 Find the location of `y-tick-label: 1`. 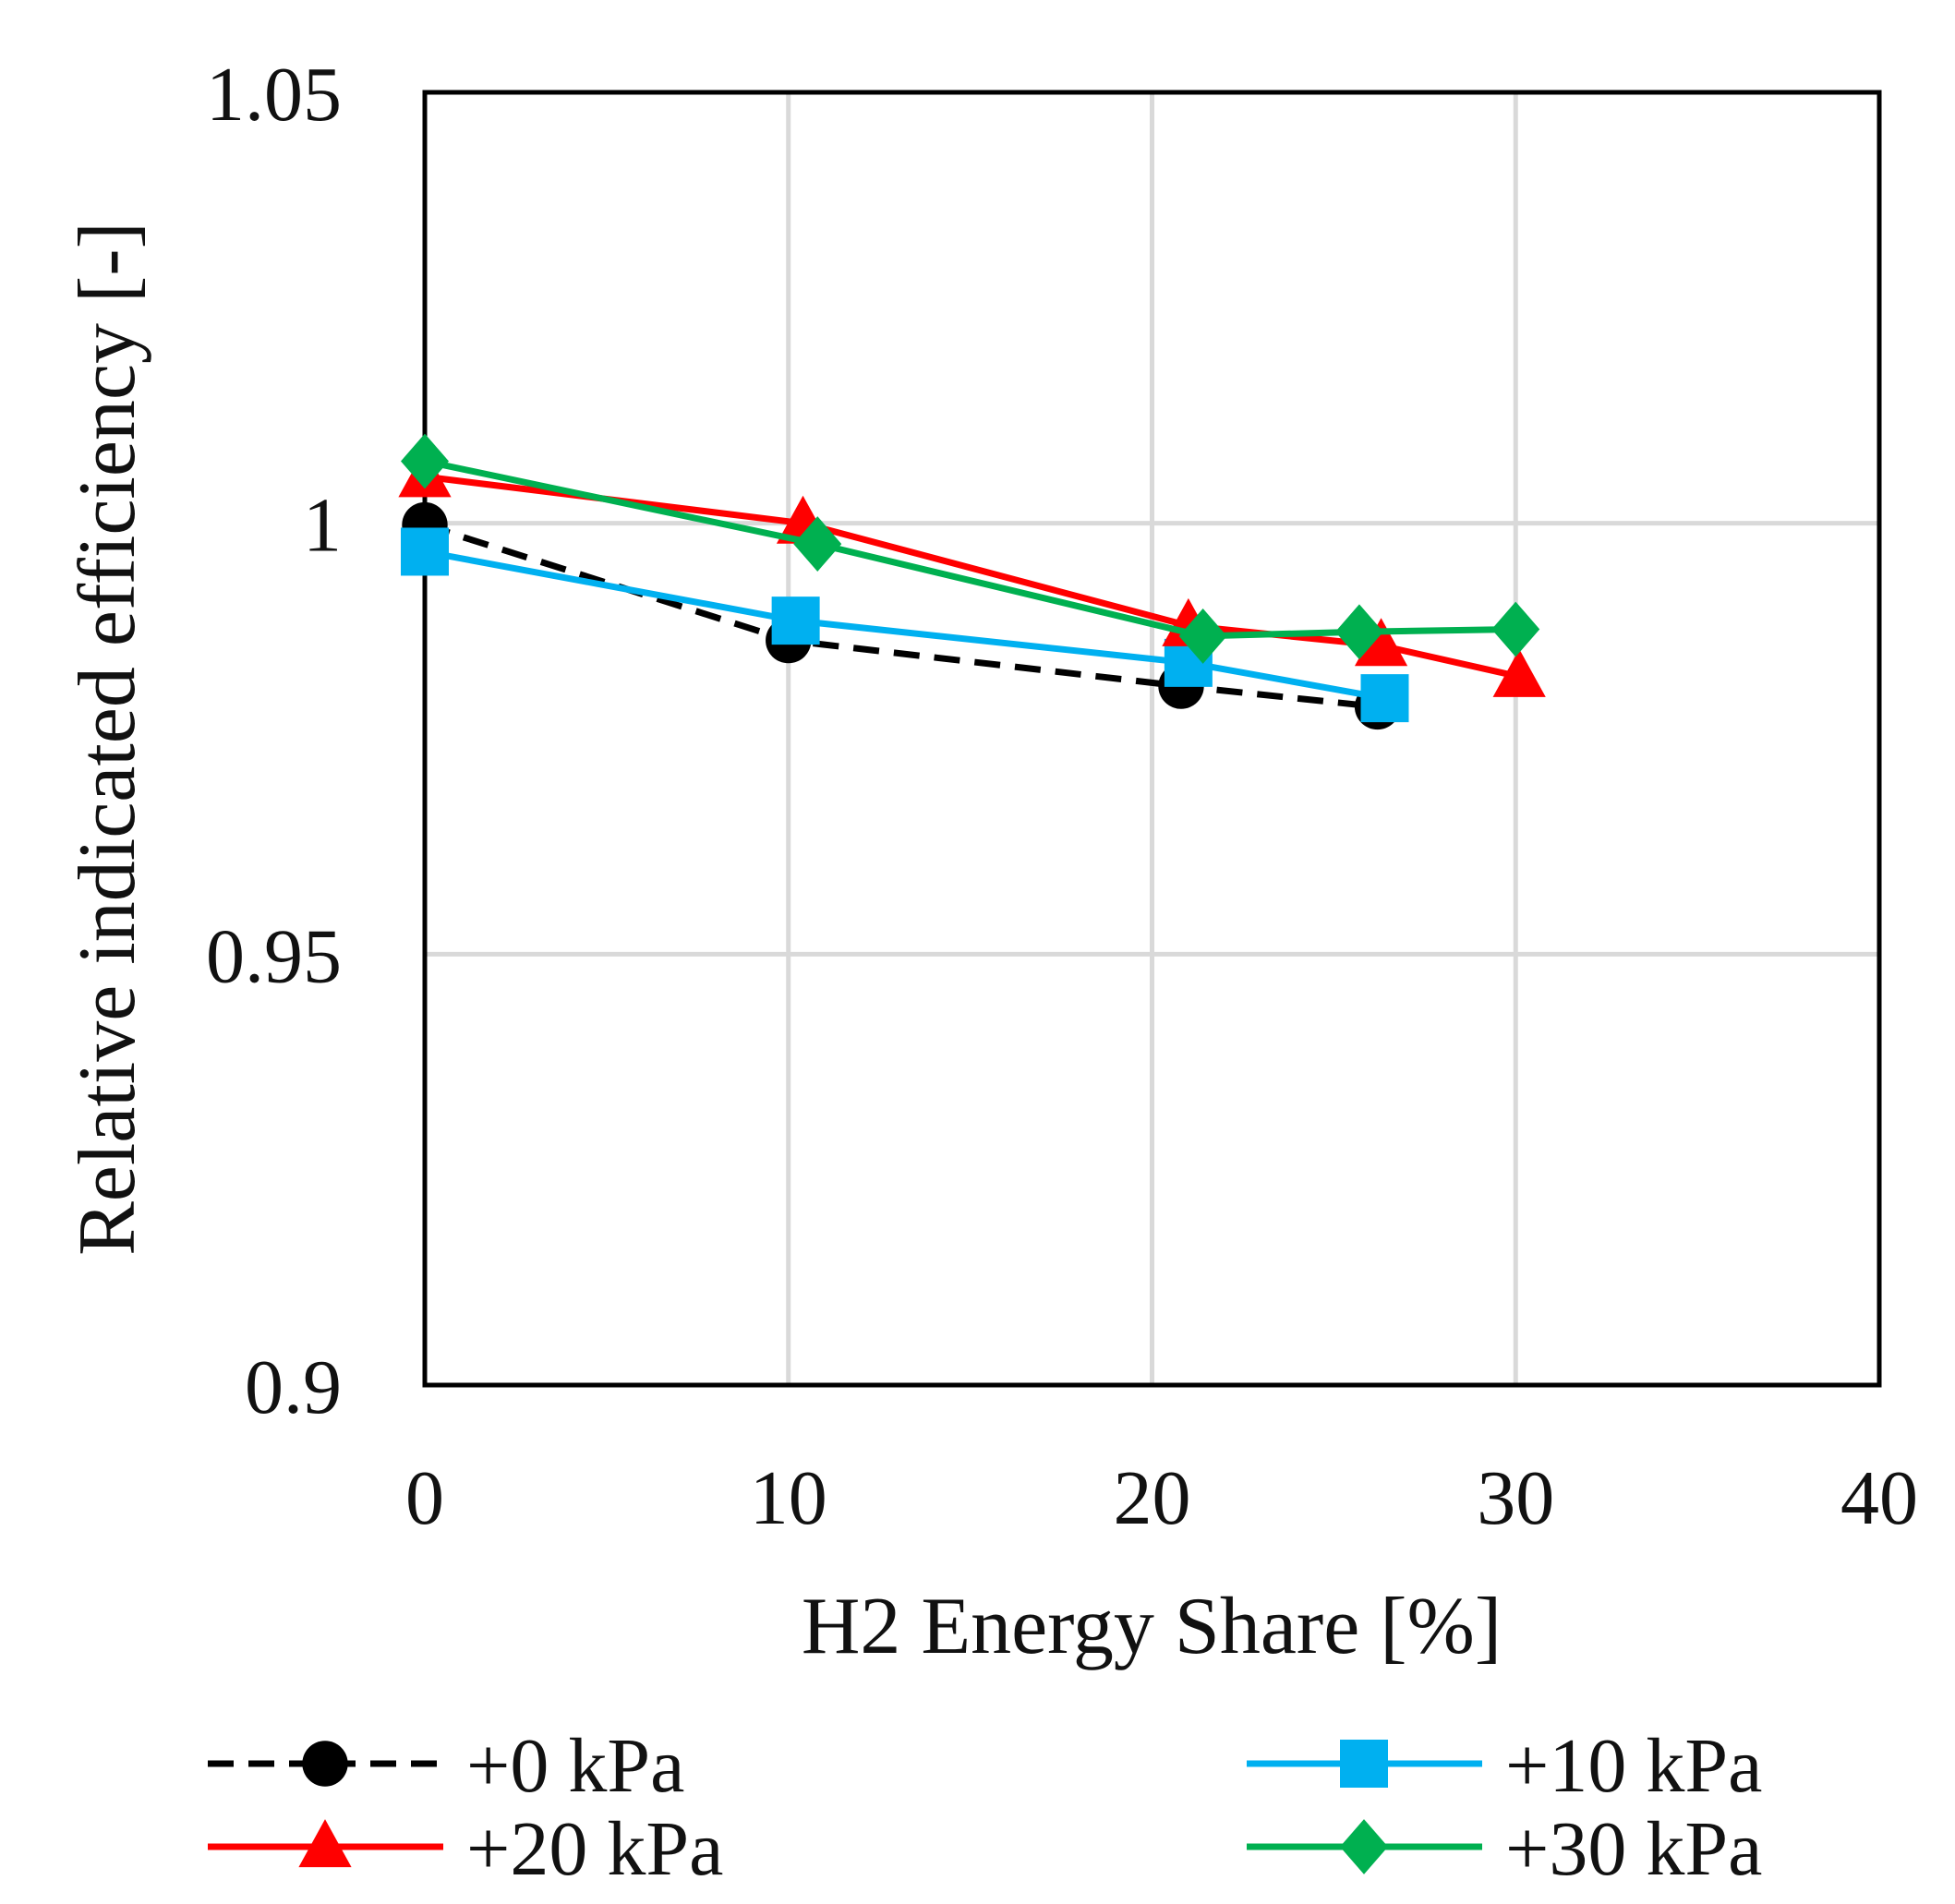

y-tick-label: 1 is located at coordinates (322, 526).